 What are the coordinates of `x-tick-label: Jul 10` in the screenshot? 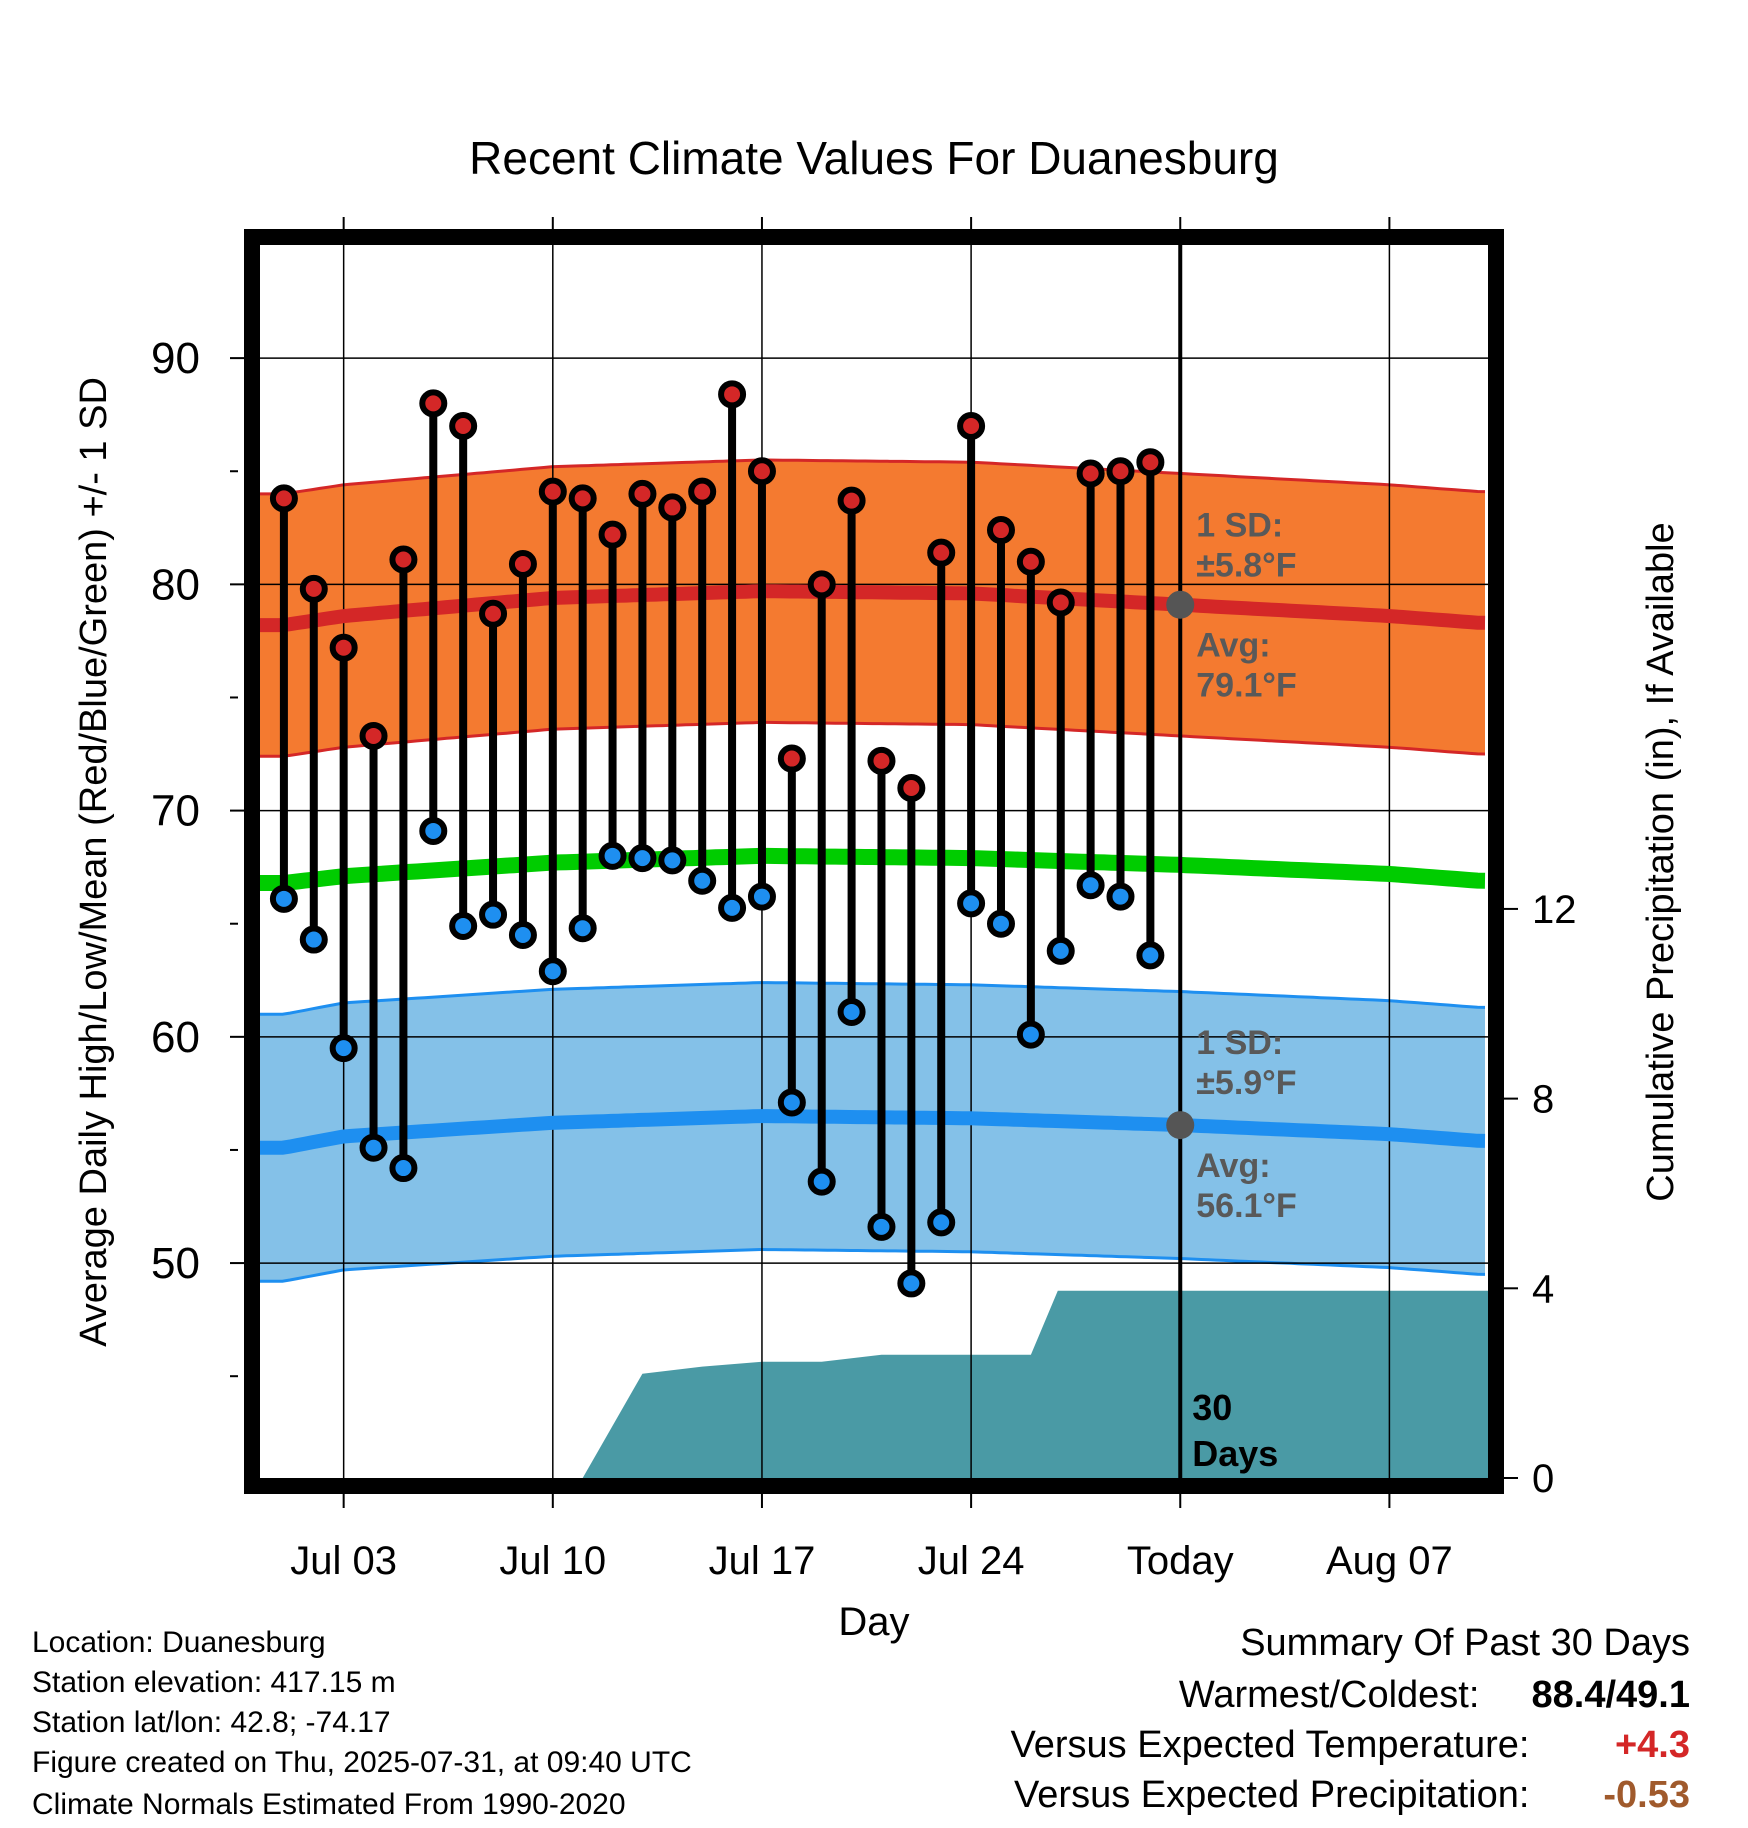 It's located at (552, 1561).